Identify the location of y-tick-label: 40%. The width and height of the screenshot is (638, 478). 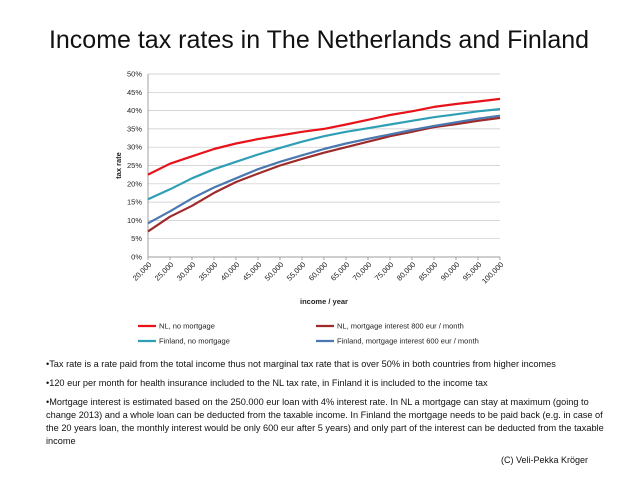
(134, 110).